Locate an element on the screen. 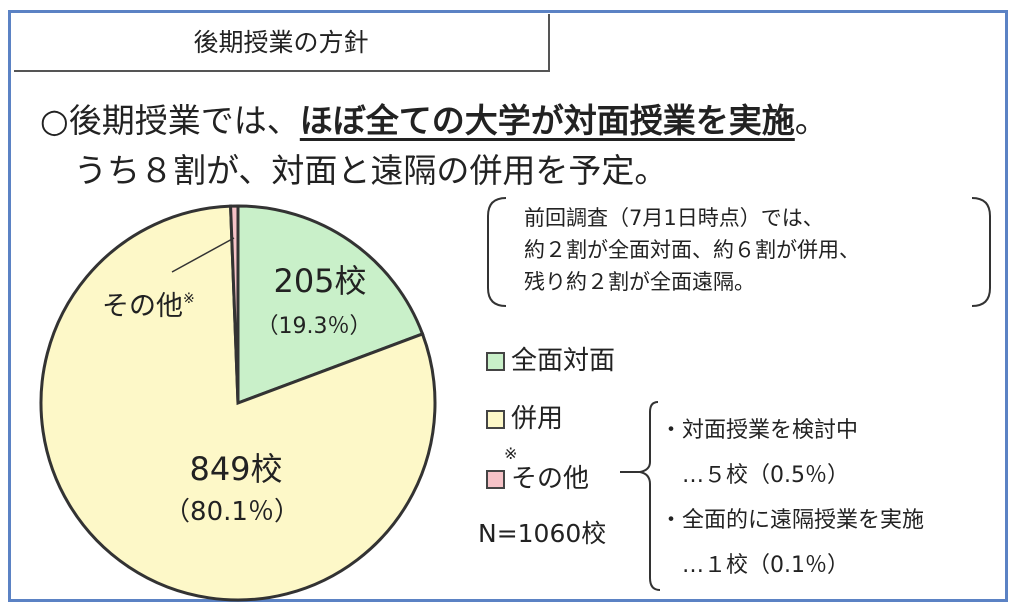 This screenshot has width=1024, height=616. headline-line-1: ○後期授業では、ほぼ全ての大学が対面授業を実施。 is located at coordinates (434, 118).